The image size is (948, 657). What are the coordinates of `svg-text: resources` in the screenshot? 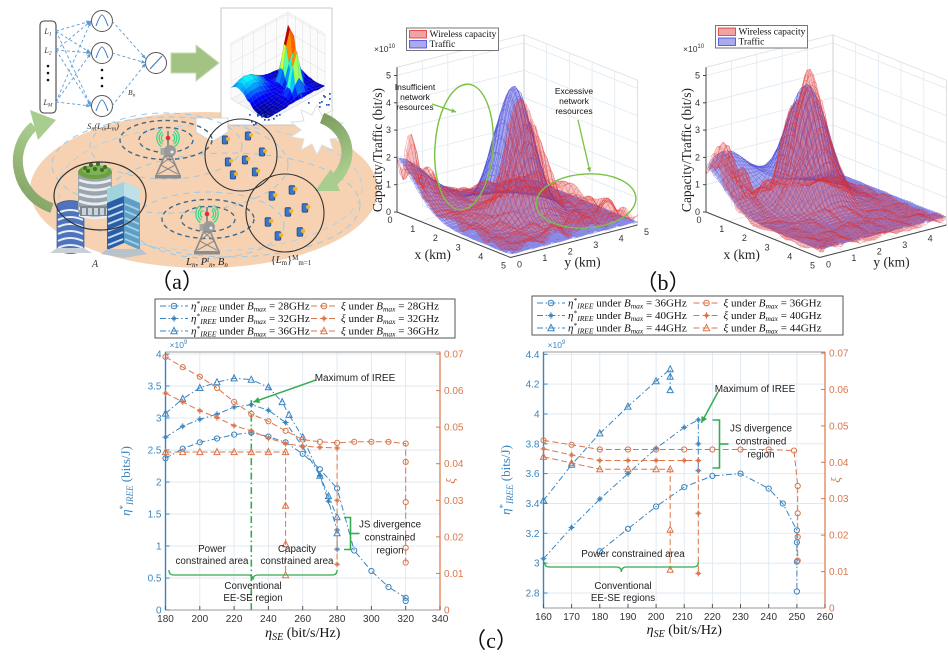 It's located at (573, 111).